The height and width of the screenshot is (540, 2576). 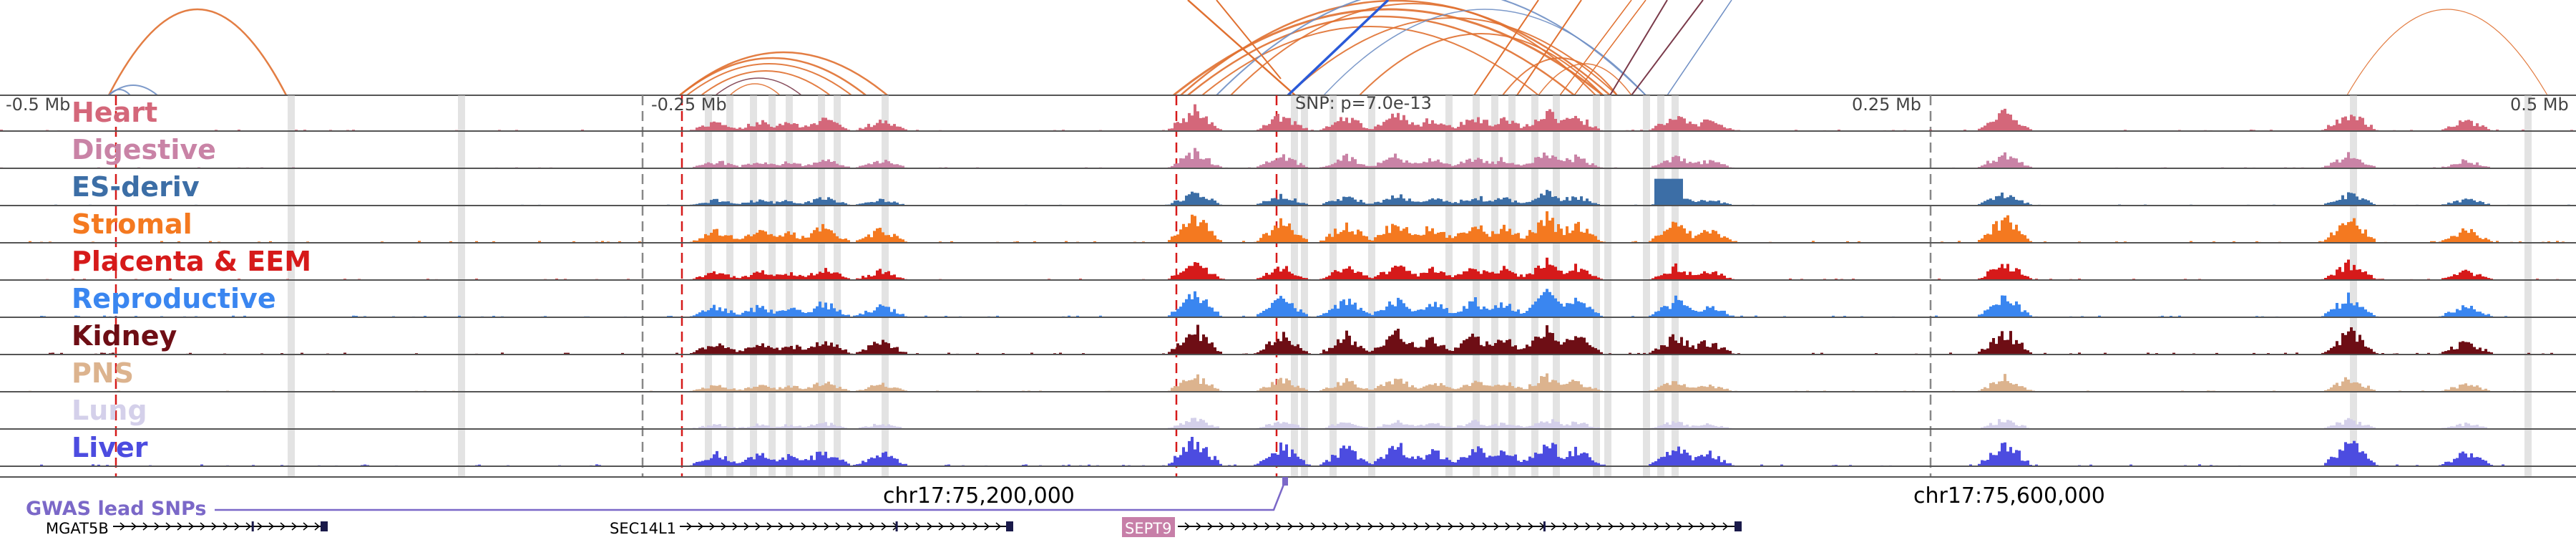 I want to click on gene-label-sec14l1: SEC14L1, so click(x=643, y=528).